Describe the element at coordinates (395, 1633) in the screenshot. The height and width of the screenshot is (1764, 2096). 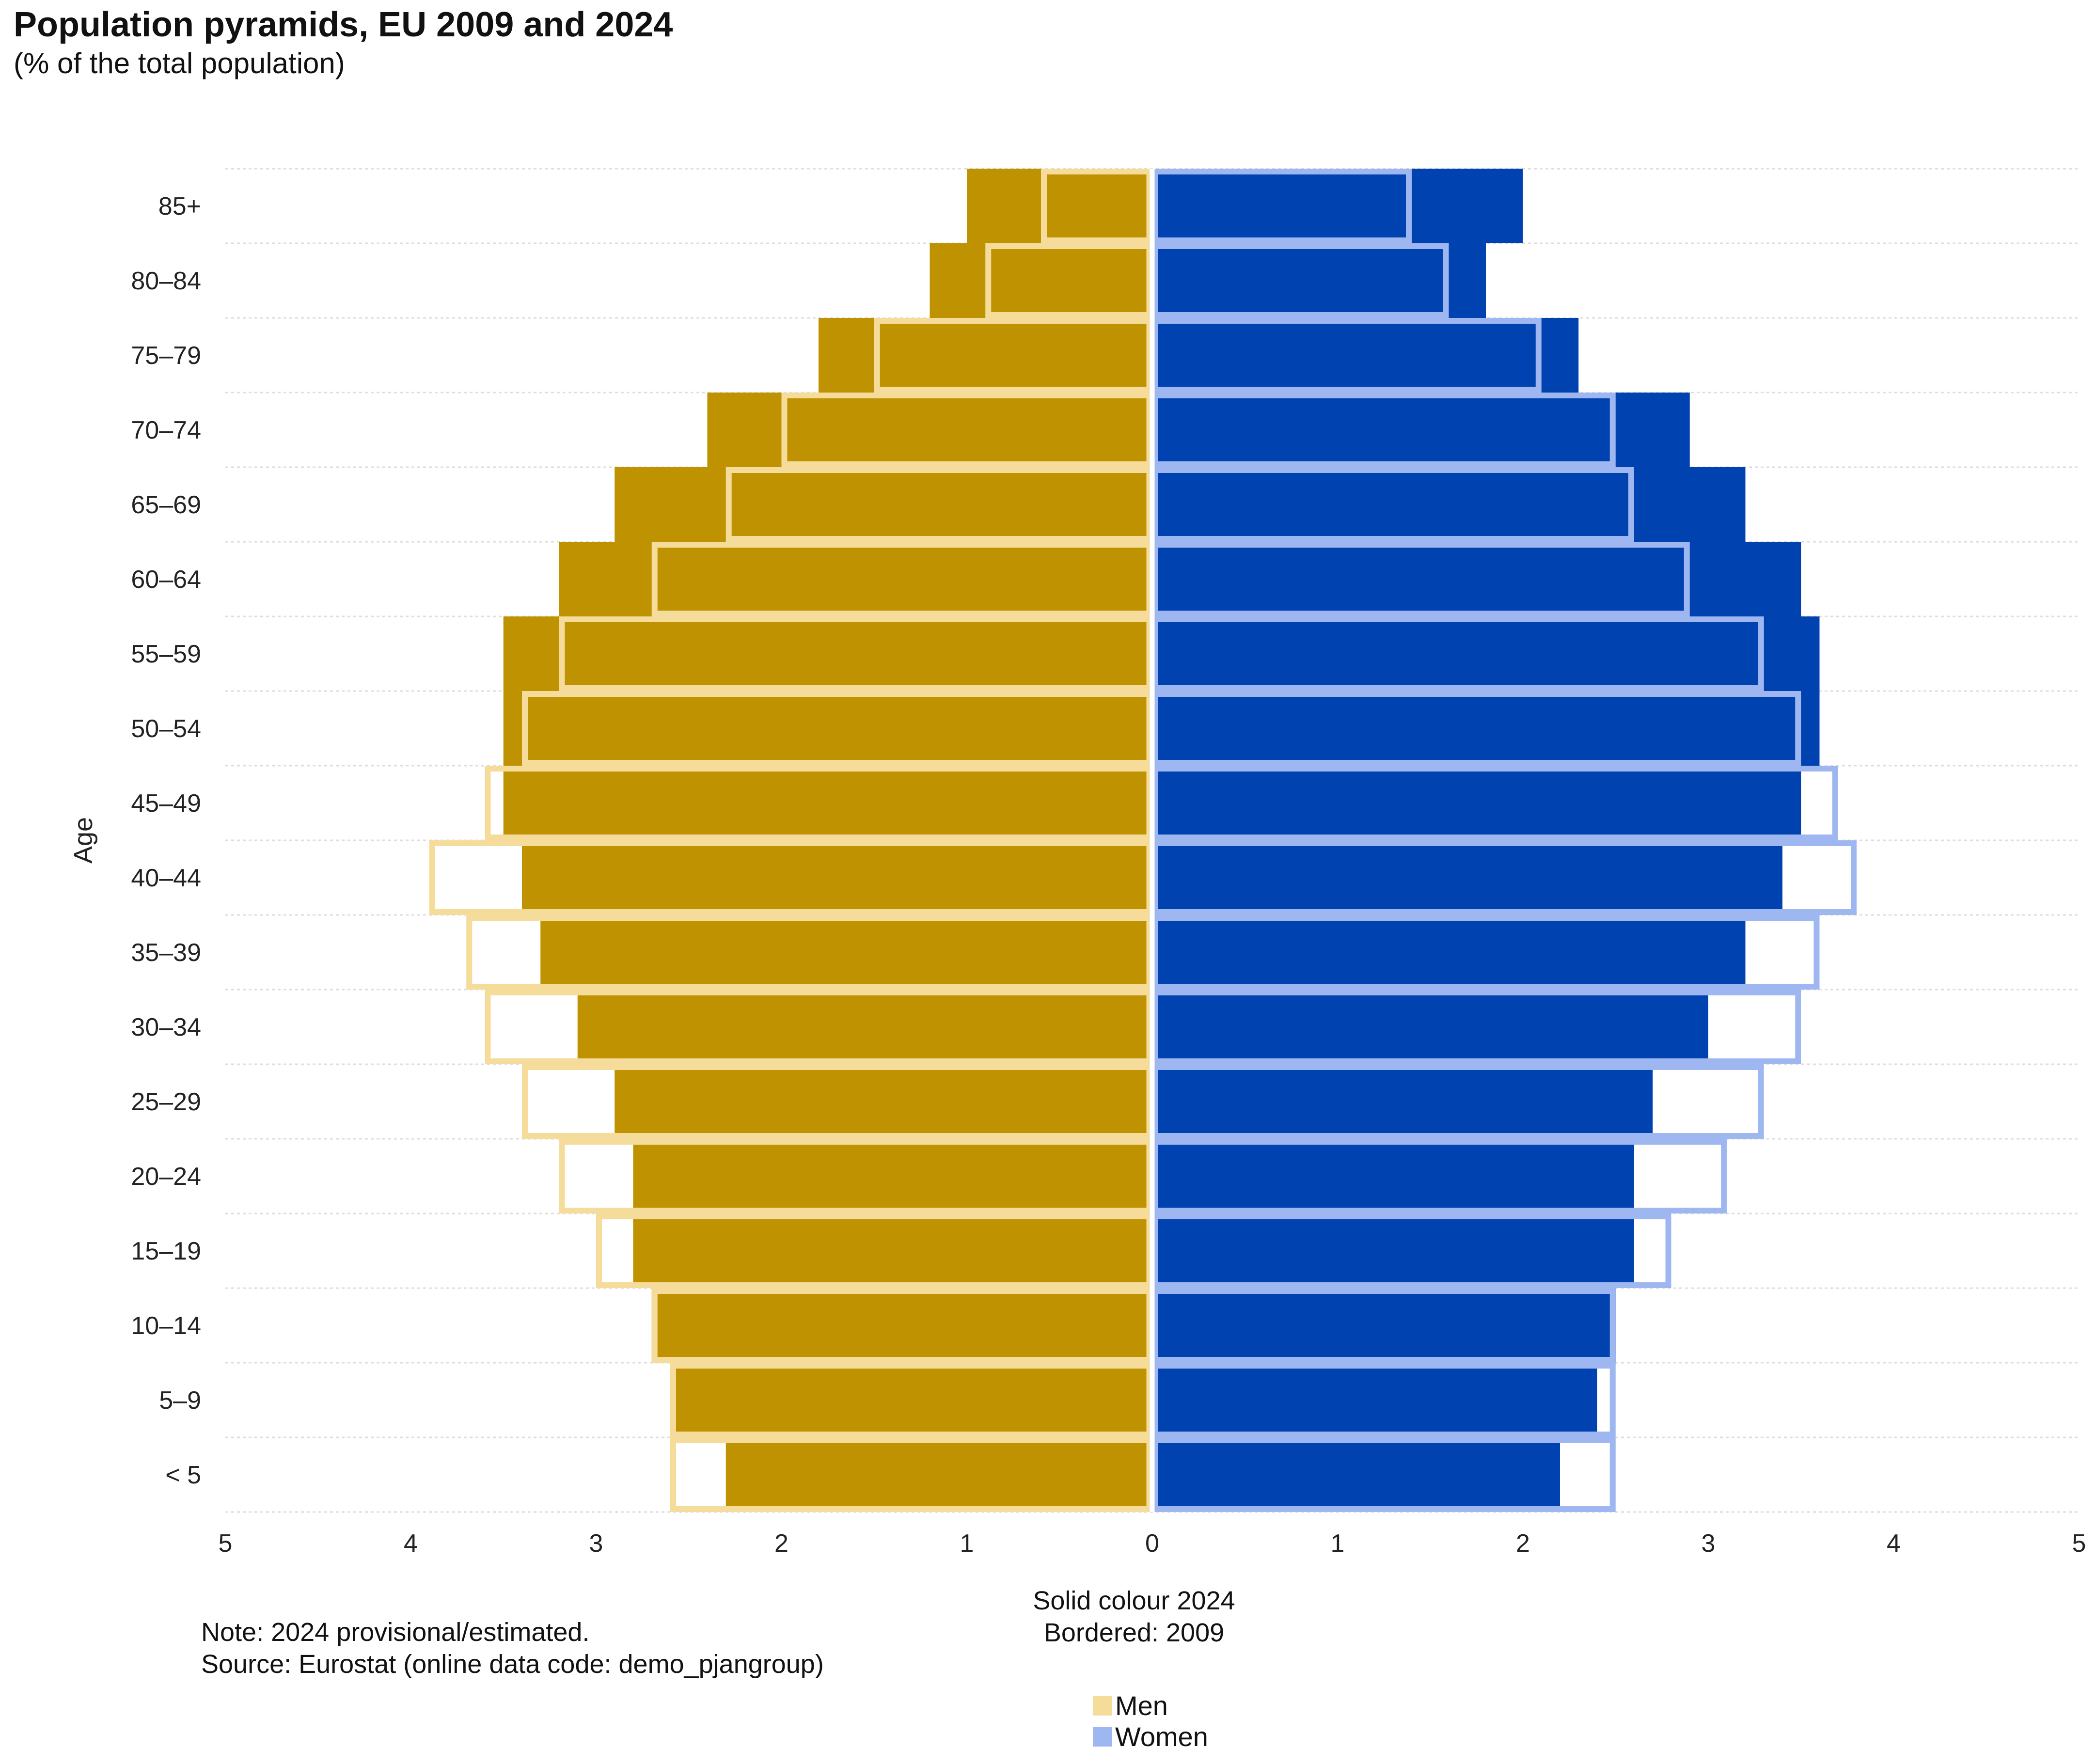
I see `note-line: Note: 2024 provisional/estimated.` at that location.